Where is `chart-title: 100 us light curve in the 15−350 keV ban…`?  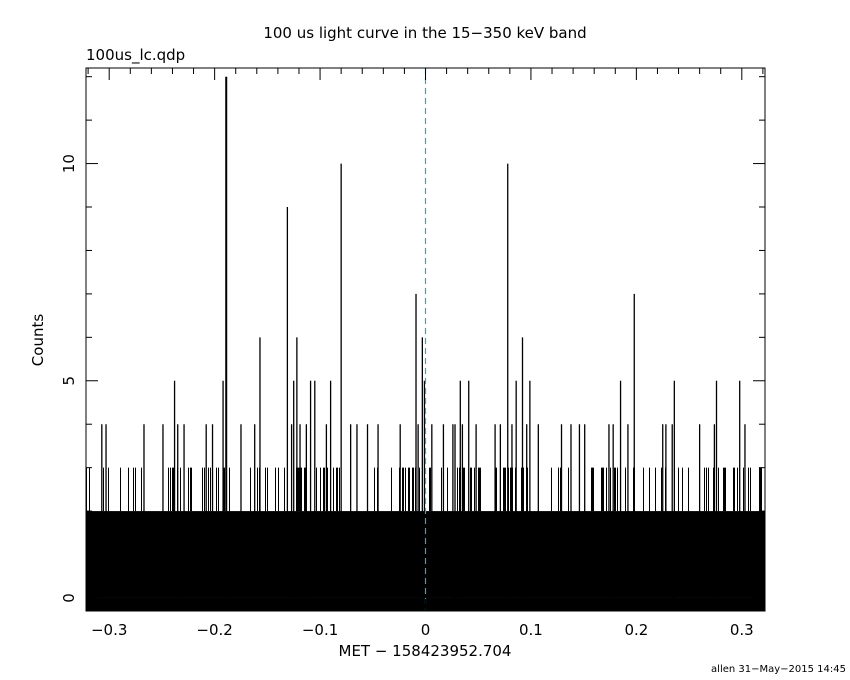 chart-title: 100 us light curve in the 15−350 keV ban… is located at coordinates (424, 33).